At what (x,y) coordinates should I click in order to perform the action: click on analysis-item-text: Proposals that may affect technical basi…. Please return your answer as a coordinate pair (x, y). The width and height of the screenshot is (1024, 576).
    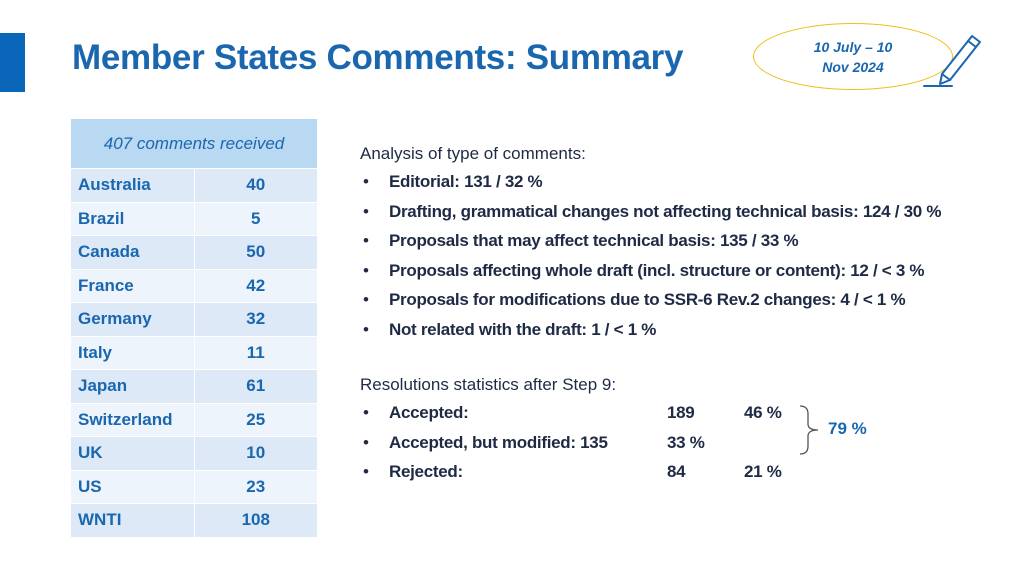
    Looking at the image, I should click on (594, 240).